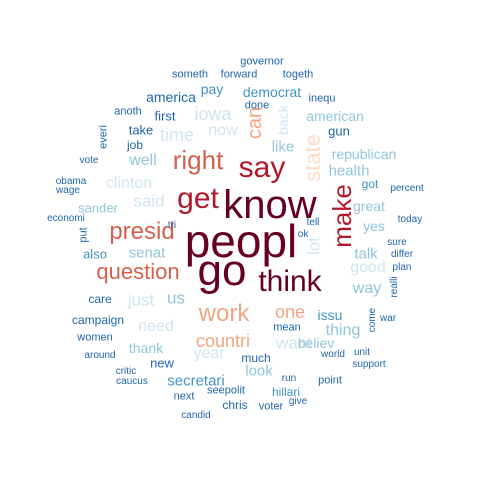 The width and height of the screenshot is (480, 480). I want to click on word-got: got, so click(370, 184).